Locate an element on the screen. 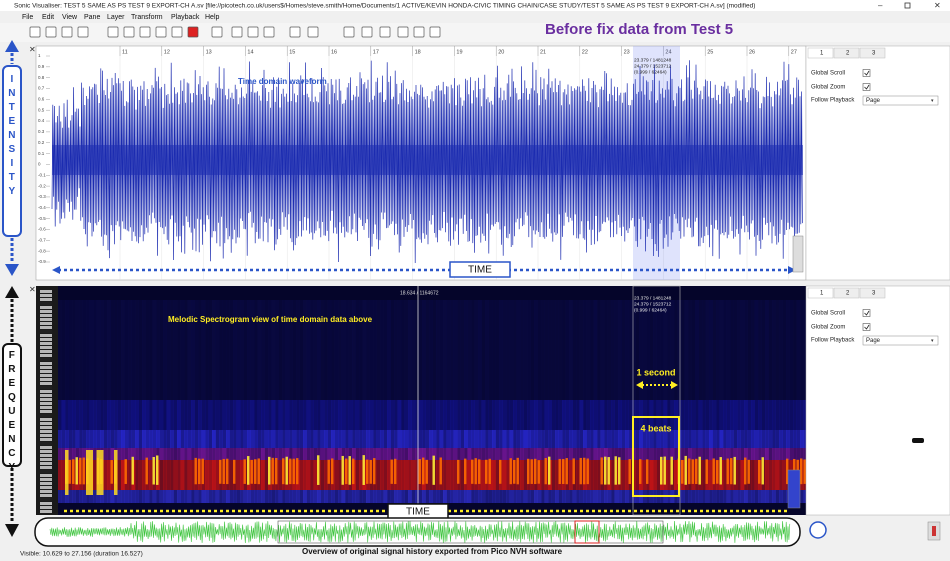 The height and width of the screenshot is (561, 950). waveform-label: Time domain waveform is located at coordinates (282, 81).